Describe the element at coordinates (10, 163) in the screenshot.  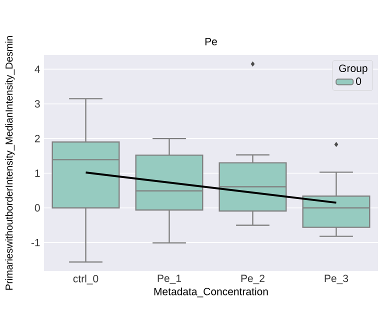
I see `y-axis-title: PrimarieswithoutborderIntensity_MedianIntensity_Desmin` at that location.